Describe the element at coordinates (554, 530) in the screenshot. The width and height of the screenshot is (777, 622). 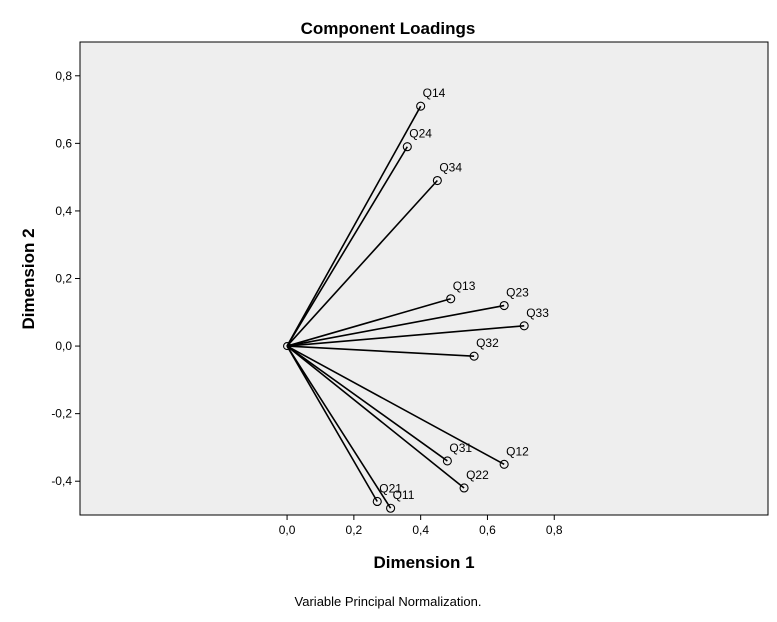
I see `x-tick-label: 0,8` at that location.